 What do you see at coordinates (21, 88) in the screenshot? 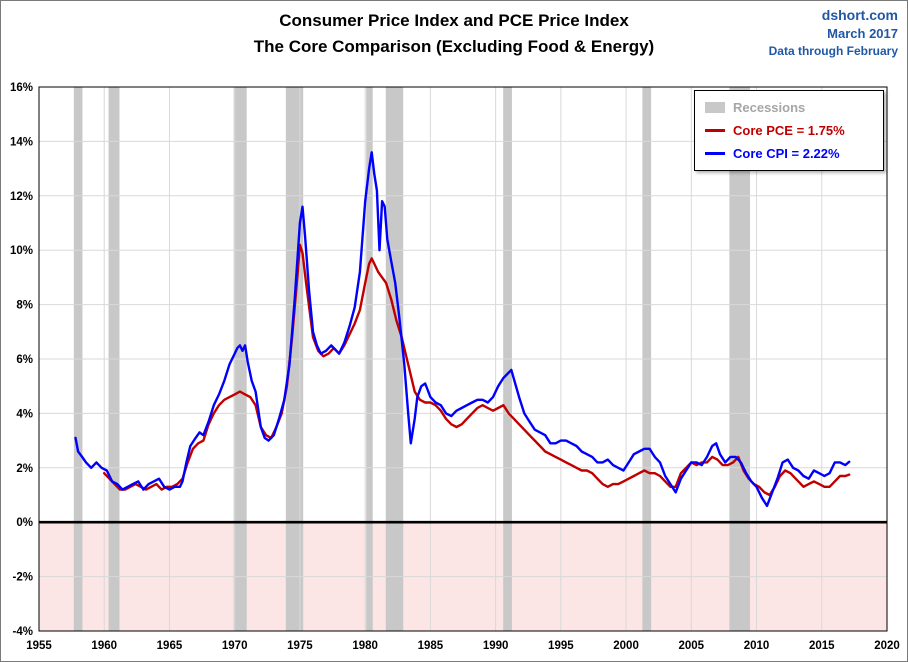
I see `y-tick-label: 16%` at bounding box center [21, 88].